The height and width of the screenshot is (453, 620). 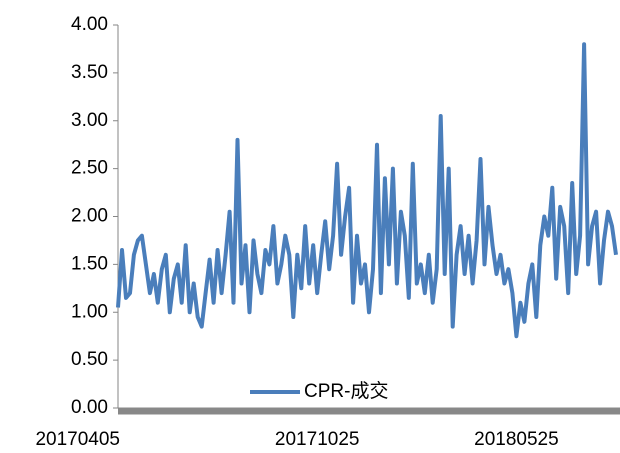 What do you see at coordinates (89, 120) in the screenshot?
I see `y-tick-label: 3.00` at bounding box center [89, 120].